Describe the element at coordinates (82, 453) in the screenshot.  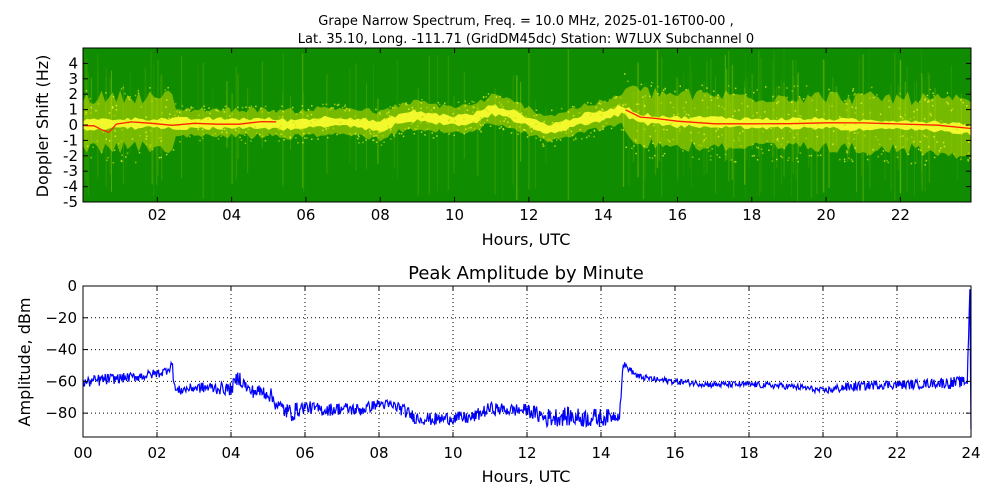
I see `amplitude-x-tick-label: 00` at that location.